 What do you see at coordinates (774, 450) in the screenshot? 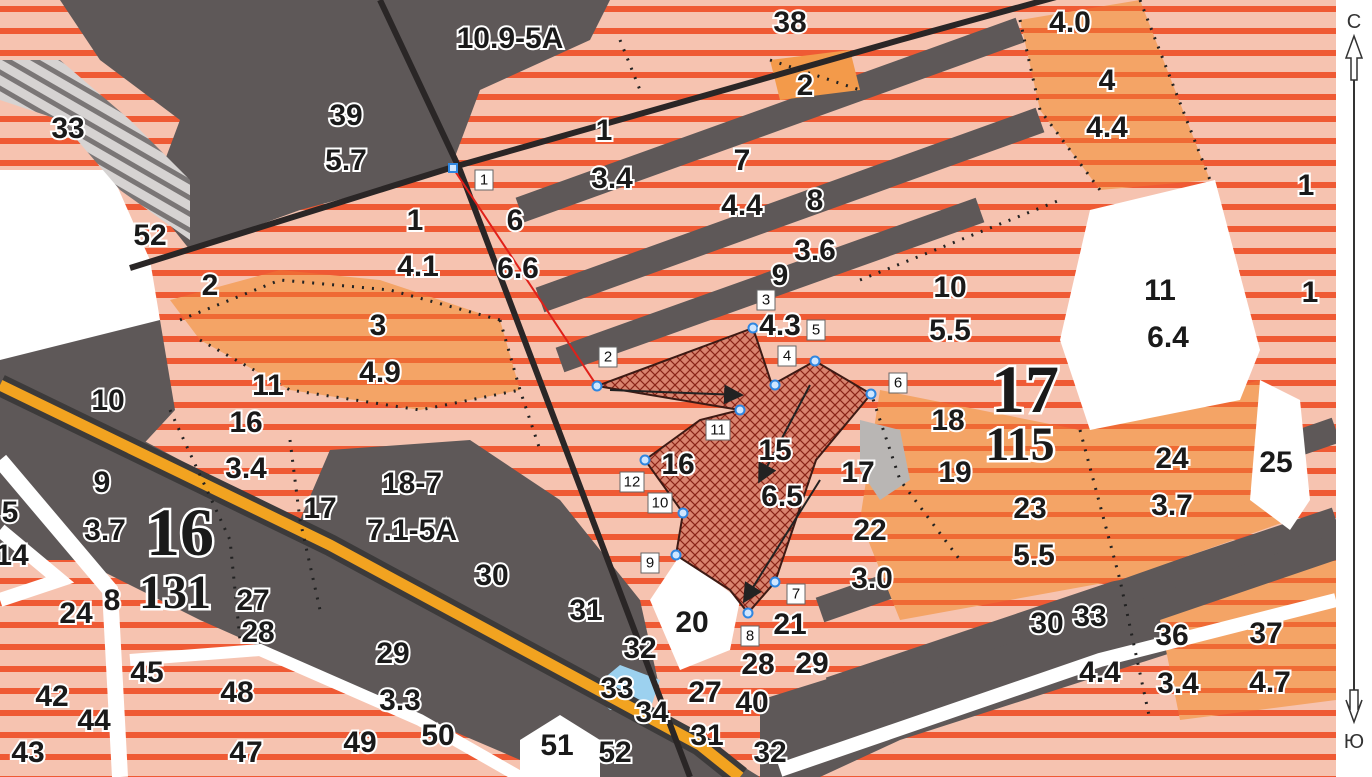
I see `map-label: 15` at bounding box center [774, 450].